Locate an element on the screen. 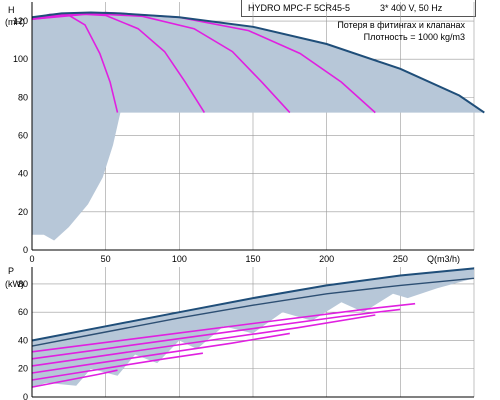  head-xtick-label: 250 is located at coordinates (400, 259).